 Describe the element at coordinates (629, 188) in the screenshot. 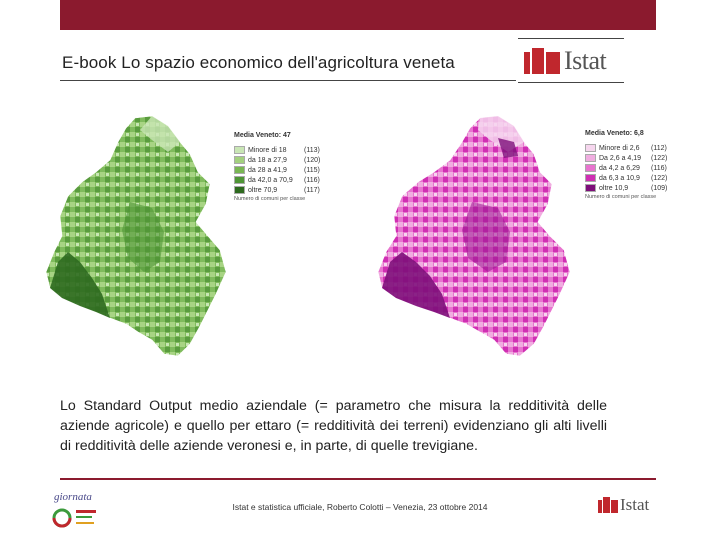

I see `legend-row: oltre 10,9 (109)` at that location.